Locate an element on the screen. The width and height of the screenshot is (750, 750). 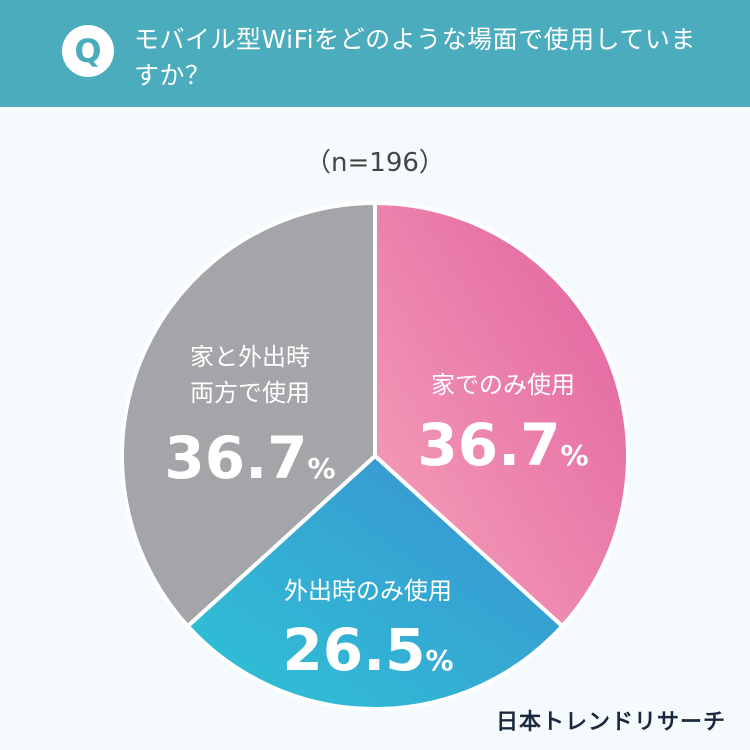
question-header: Q モバイル型WiFiをどのような場面で使用していますか？ is located at coordinates (375, 53).